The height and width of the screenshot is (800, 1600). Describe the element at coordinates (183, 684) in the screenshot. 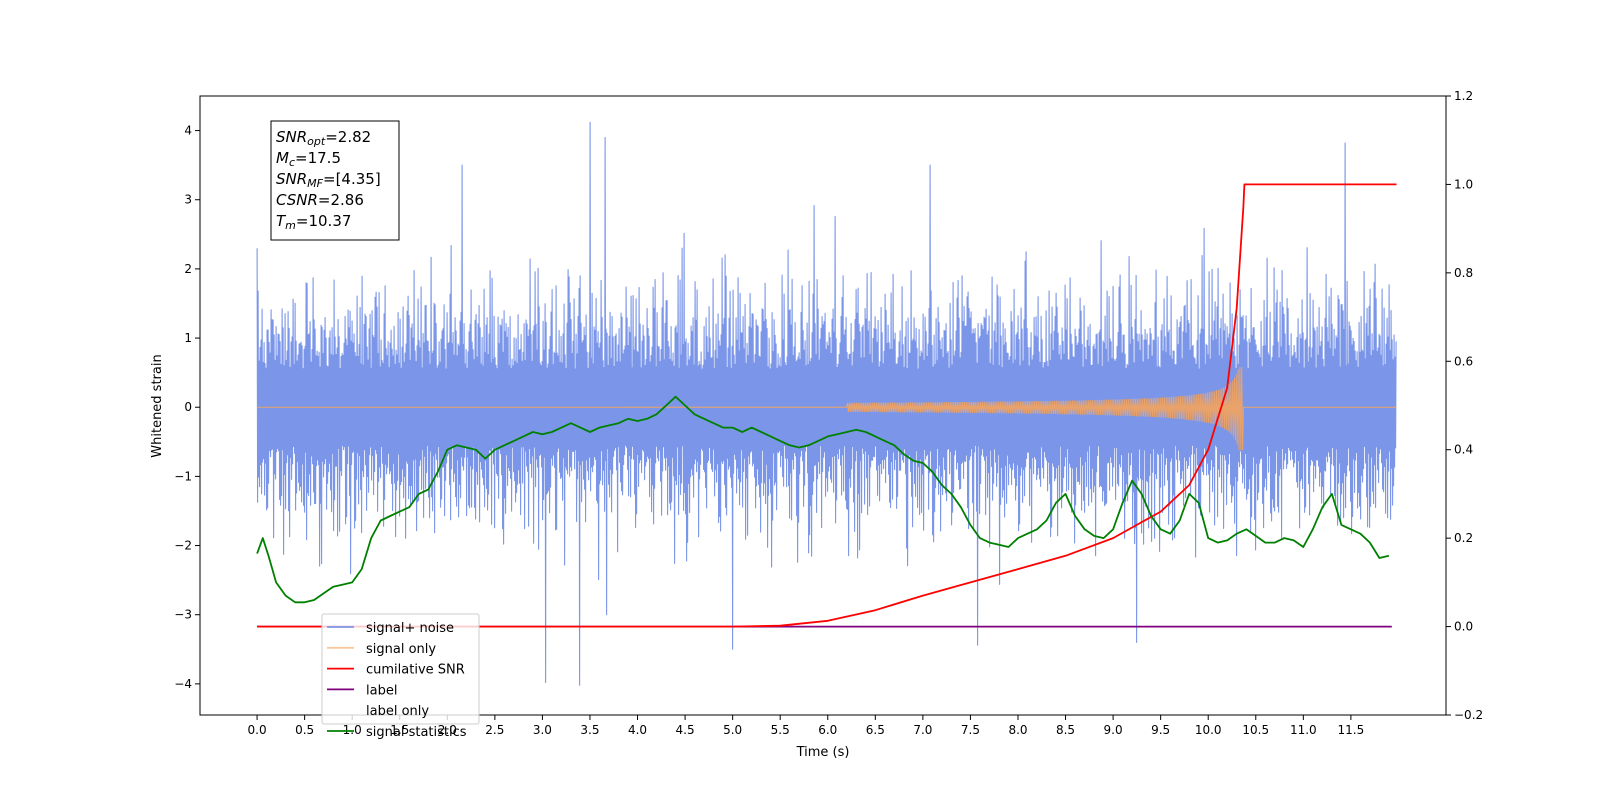

I see `y-tick-label: −4` at that location.